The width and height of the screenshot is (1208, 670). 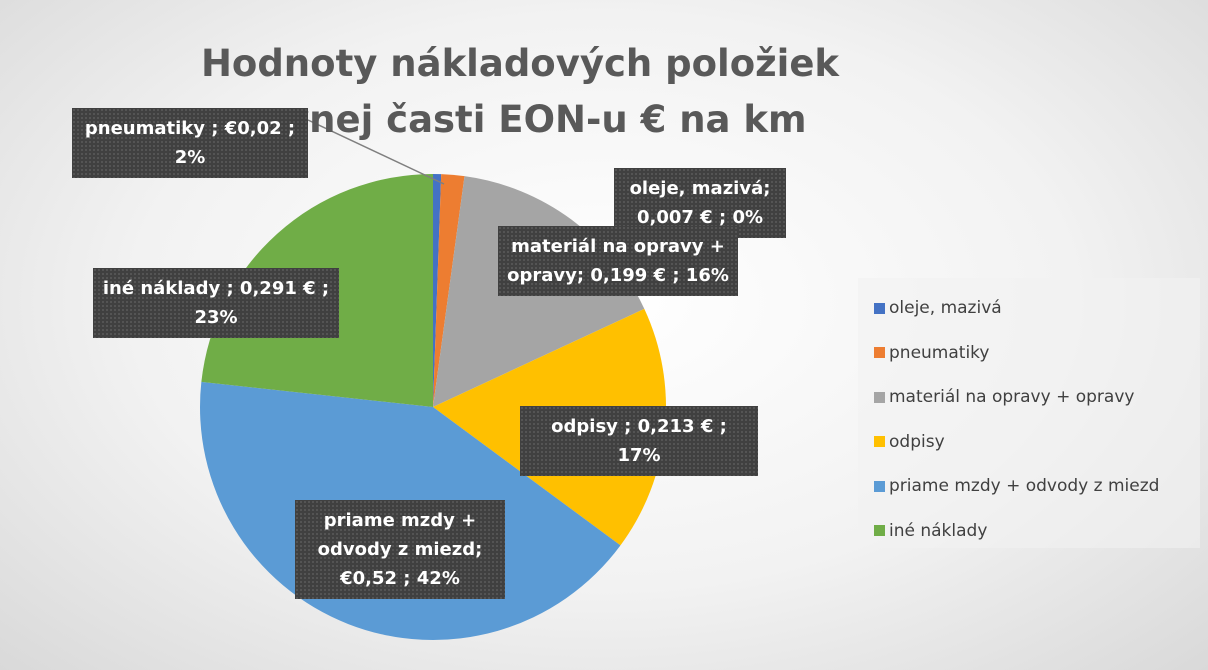 I want to click on legend-label: oleje, mazivá, so click(x=945, y=308).